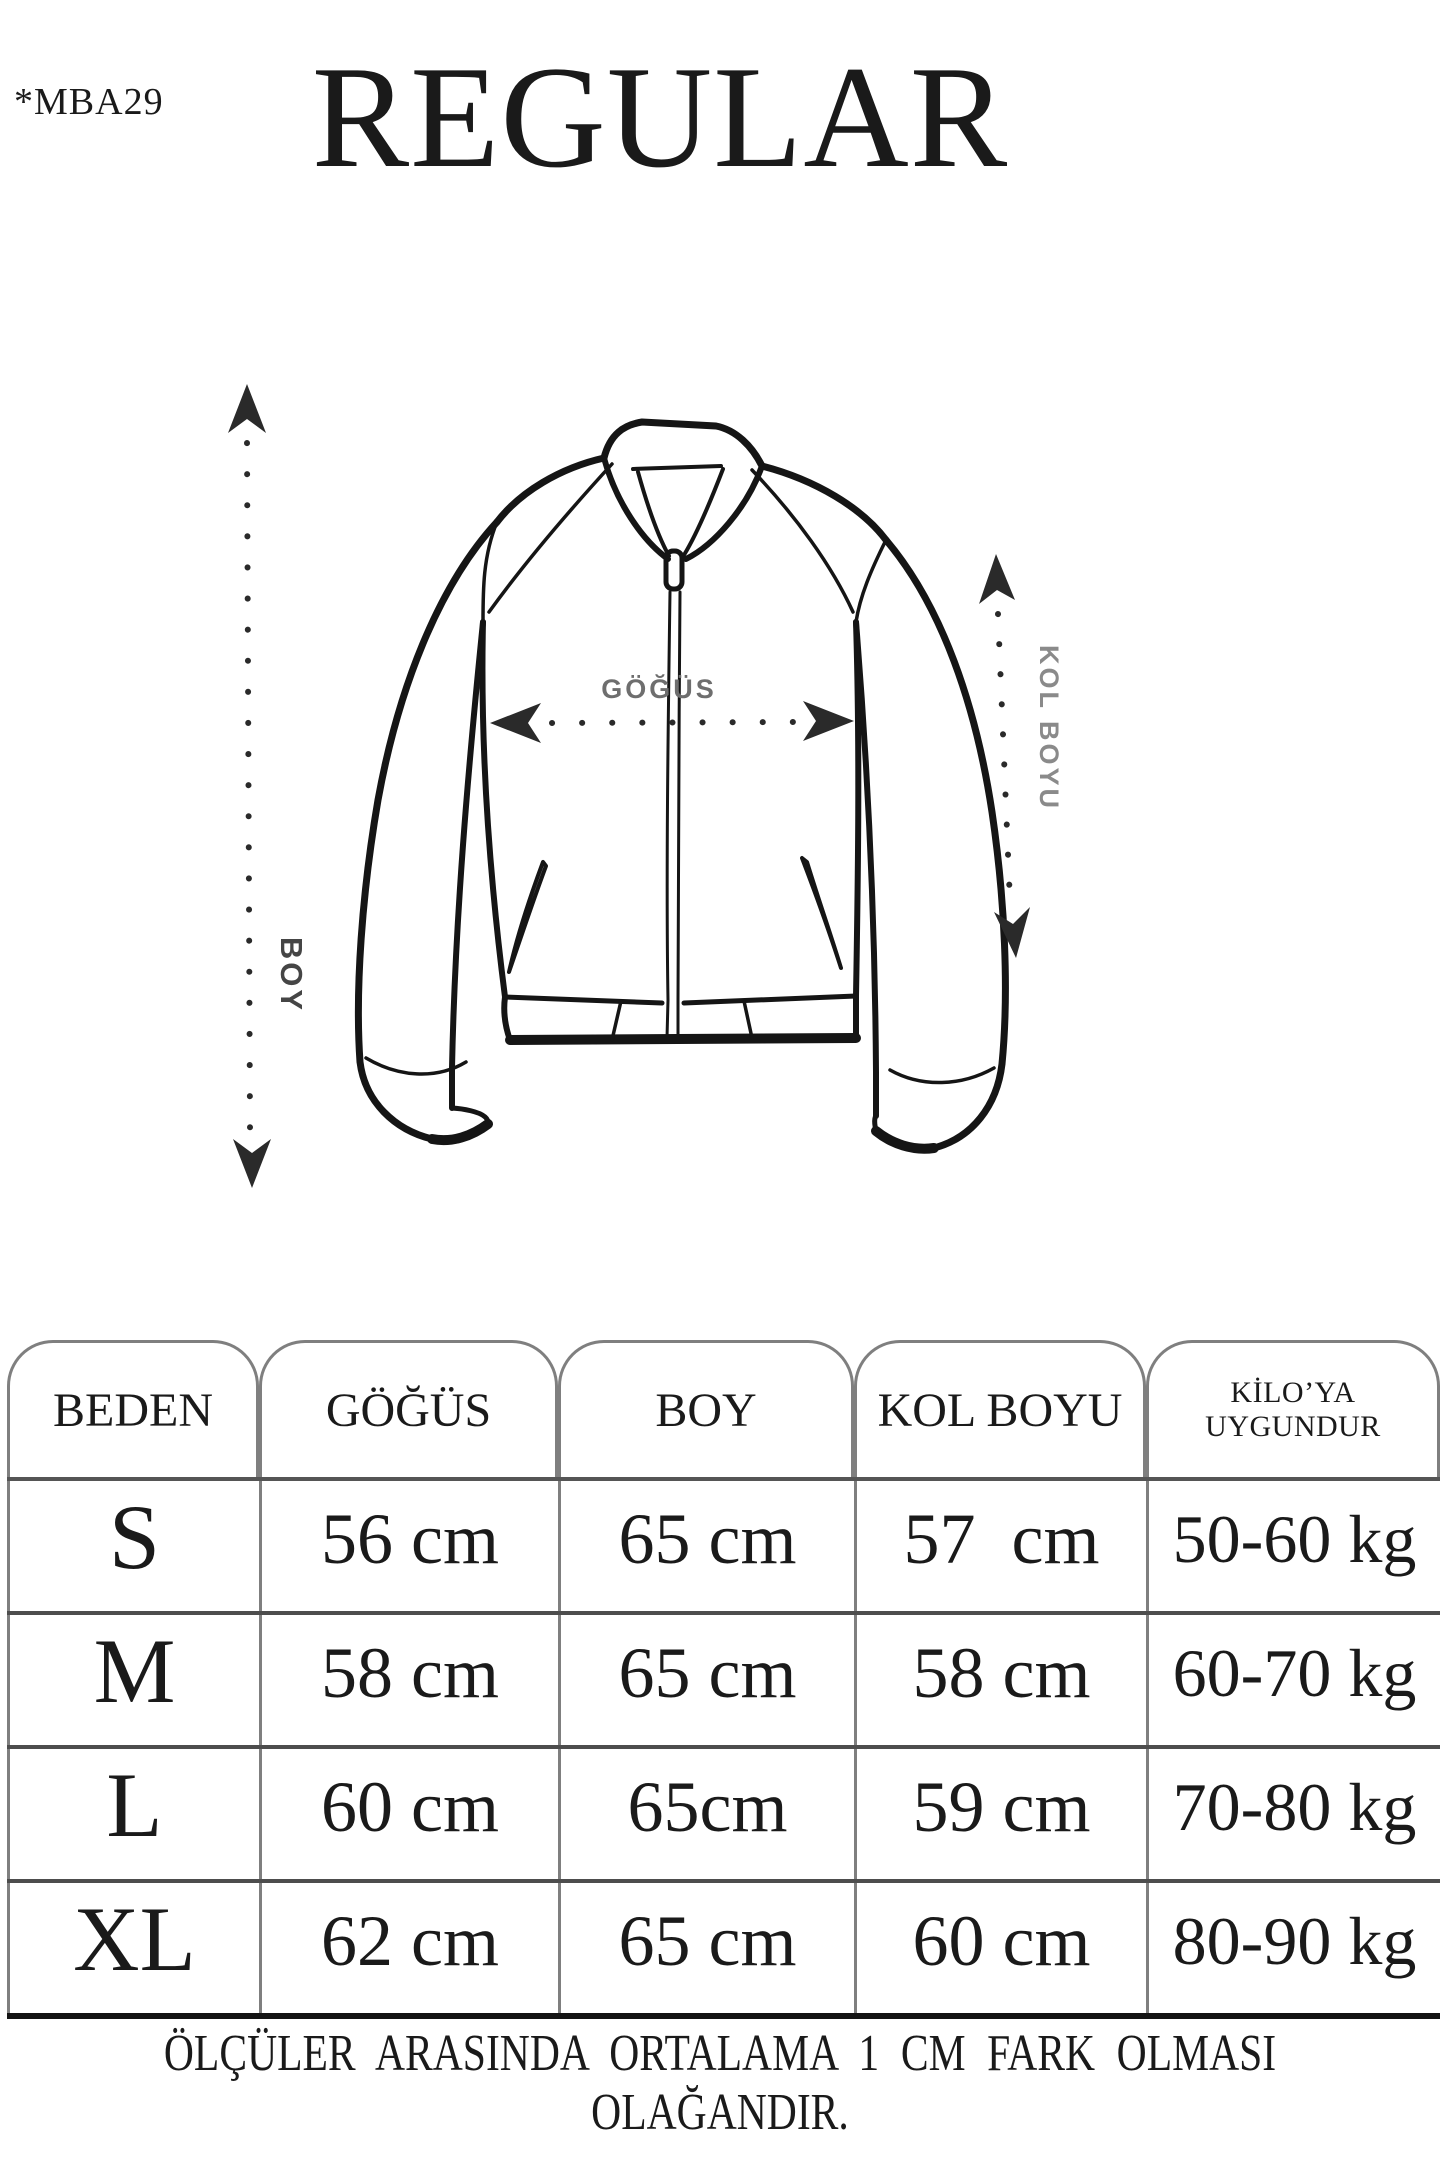 This screenshot has width=1440, height=2160. Describe the element at coordinates (1293, 1680) in the screenshot. I see `cell-weight: 60-70 kg` at that location.